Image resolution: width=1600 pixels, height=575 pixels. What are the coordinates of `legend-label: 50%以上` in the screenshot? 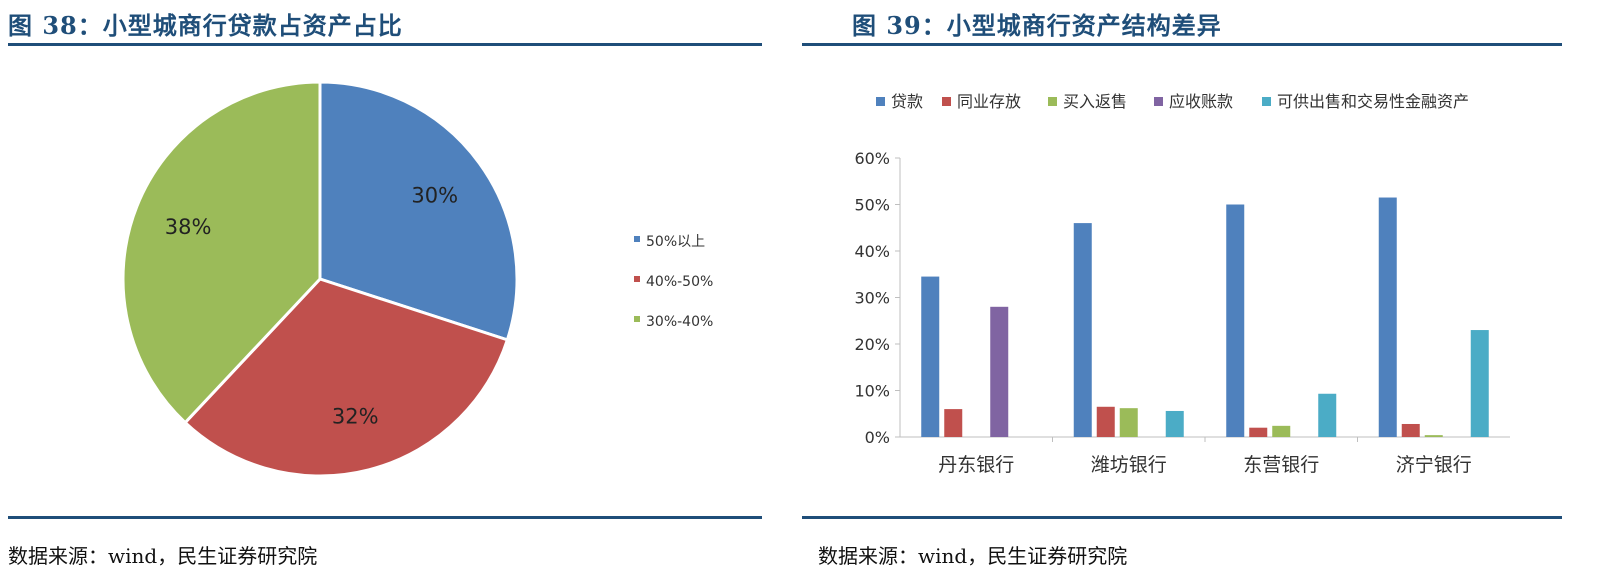 It's located at (675, 242).